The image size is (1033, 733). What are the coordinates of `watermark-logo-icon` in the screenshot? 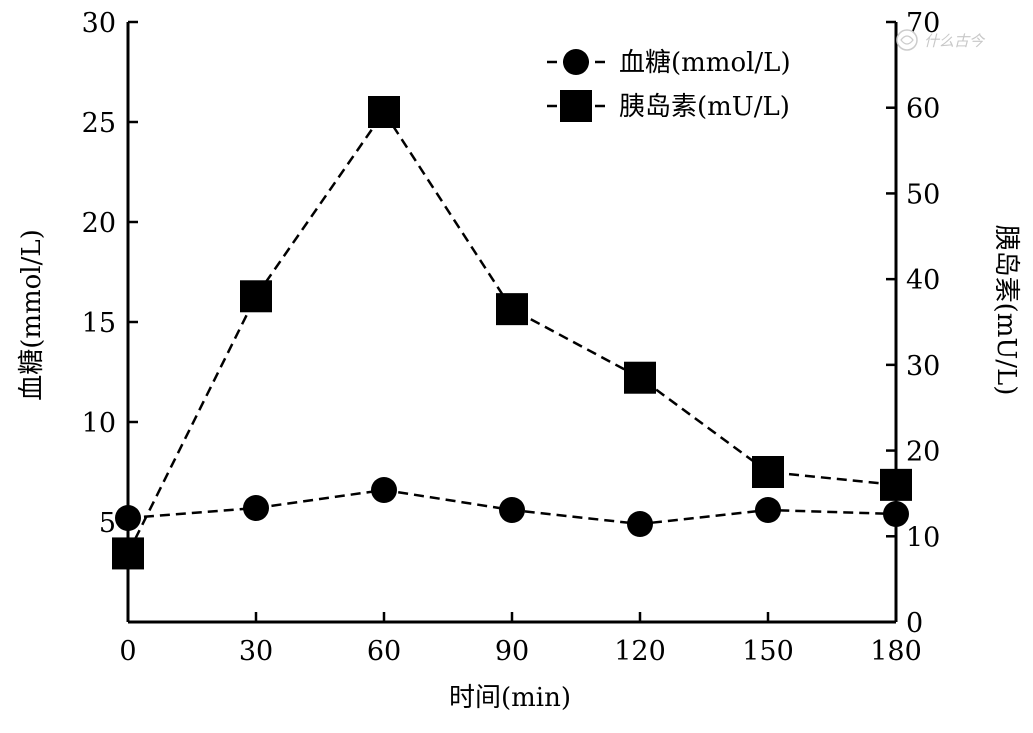 It's located at (907, 40).